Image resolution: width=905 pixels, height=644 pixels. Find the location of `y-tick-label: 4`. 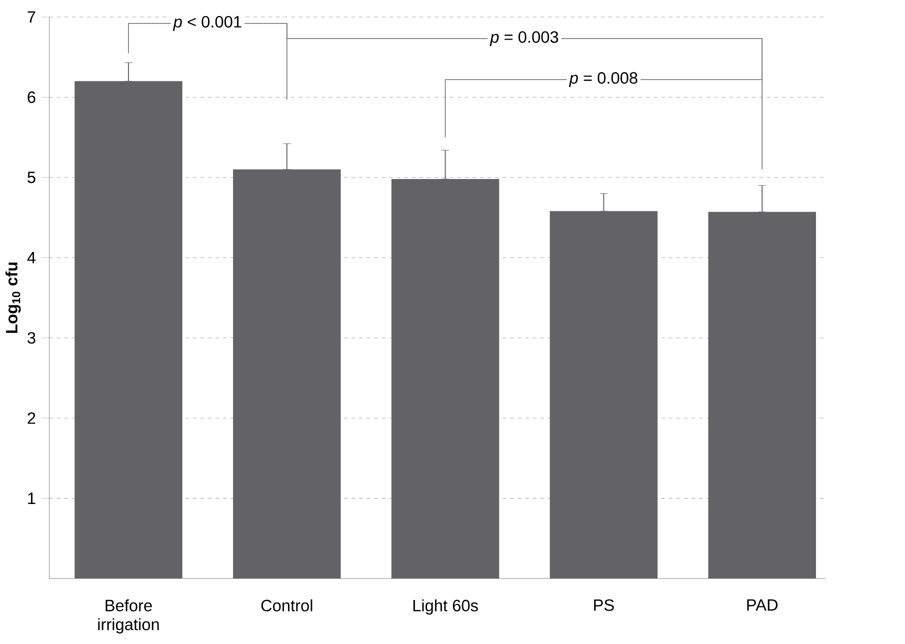

y-tick-label: 4 is located at coordinates (31, 258).